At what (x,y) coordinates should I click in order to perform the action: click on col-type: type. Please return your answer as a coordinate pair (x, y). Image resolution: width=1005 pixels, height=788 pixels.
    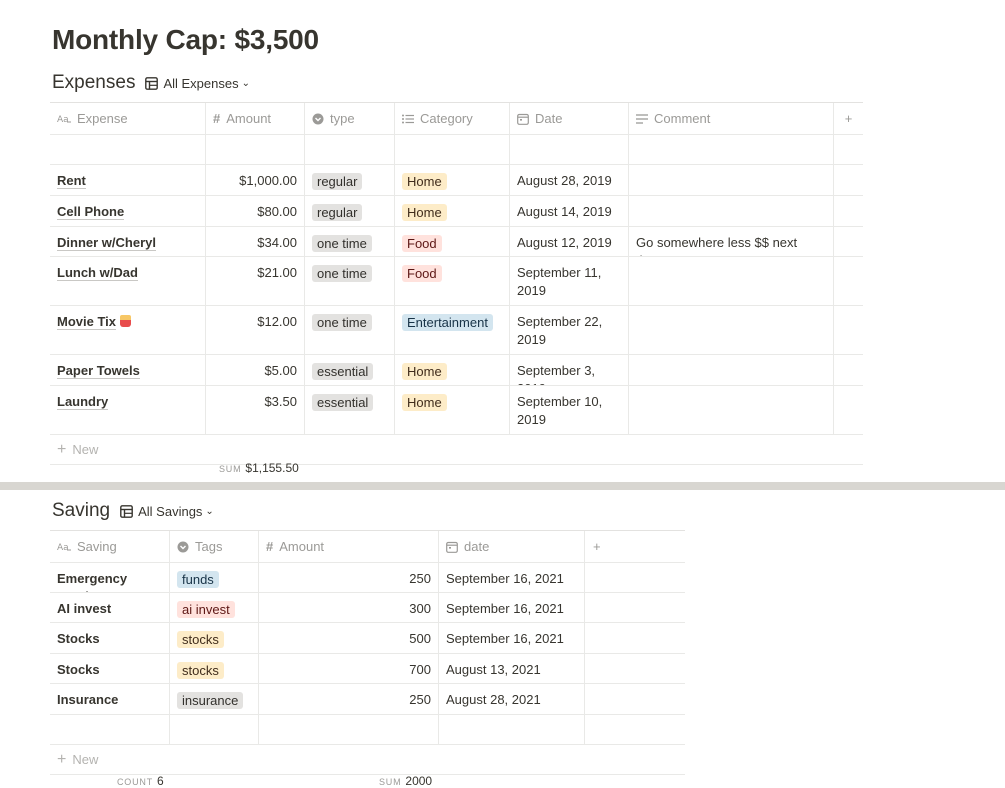
    Looking at the image, I should click on (350, 118).